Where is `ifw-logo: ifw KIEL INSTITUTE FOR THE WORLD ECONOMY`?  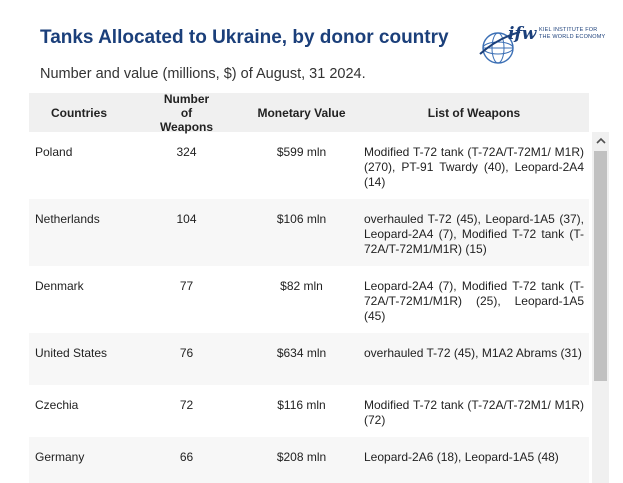
ifw-logo: ifw KIEL INSTITUTE FOR THE WORLD ECONOMY is located at coordinates (541, 45).